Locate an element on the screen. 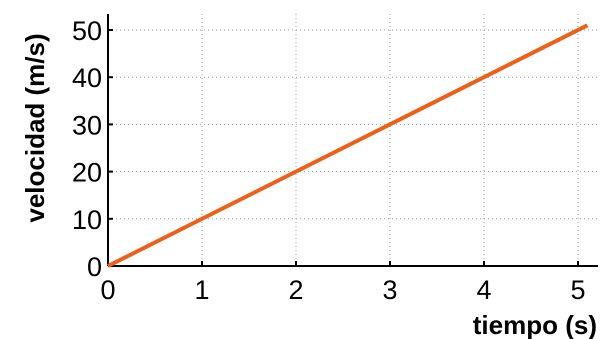 The image size is (600, 339). x-tick-label-0: 0 is located at coordinates (107, 290).